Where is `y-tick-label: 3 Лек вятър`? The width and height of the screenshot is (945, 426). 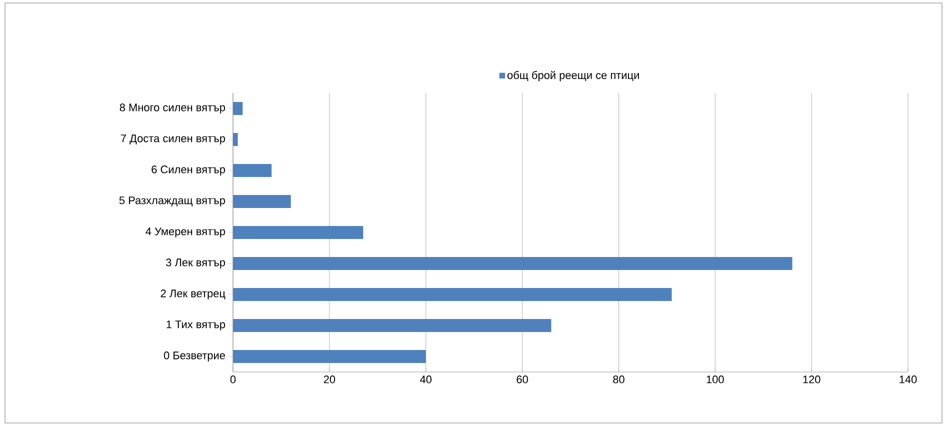
y-tick-label: 3 Лек вятър is located at coordinates (196, 263).